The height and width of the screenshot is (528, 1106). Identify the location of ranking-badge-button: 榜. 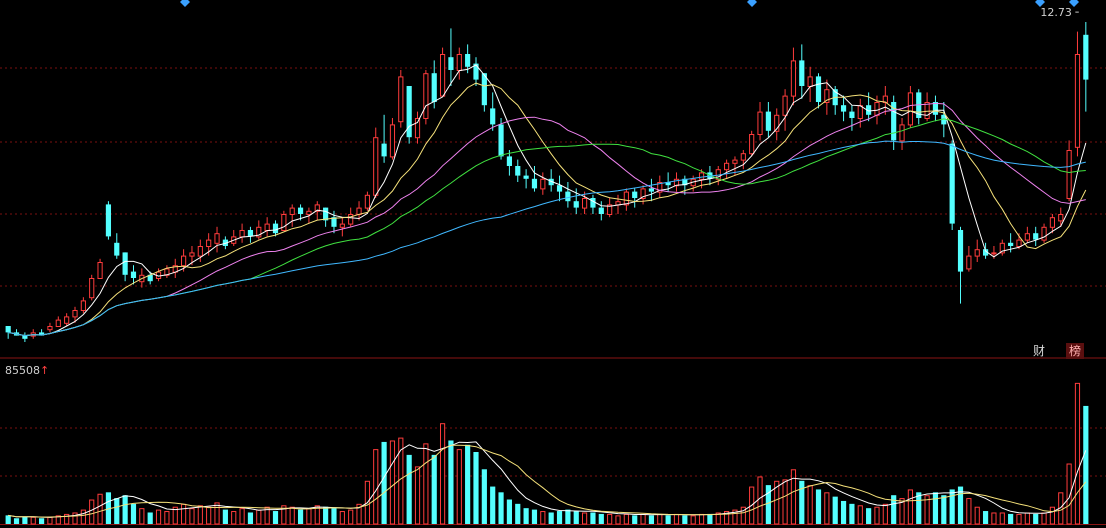
(1075, 351).